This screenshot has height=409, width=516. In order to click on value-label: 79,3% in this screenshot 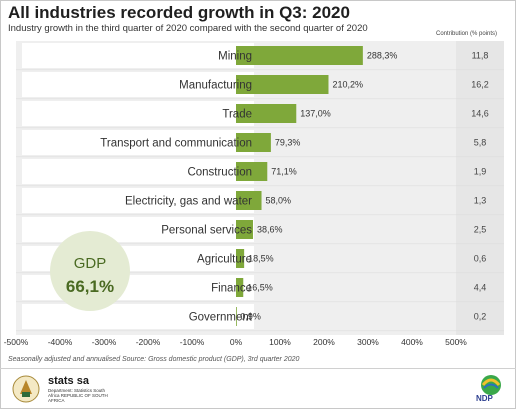, I will do `click(288, 143)`.